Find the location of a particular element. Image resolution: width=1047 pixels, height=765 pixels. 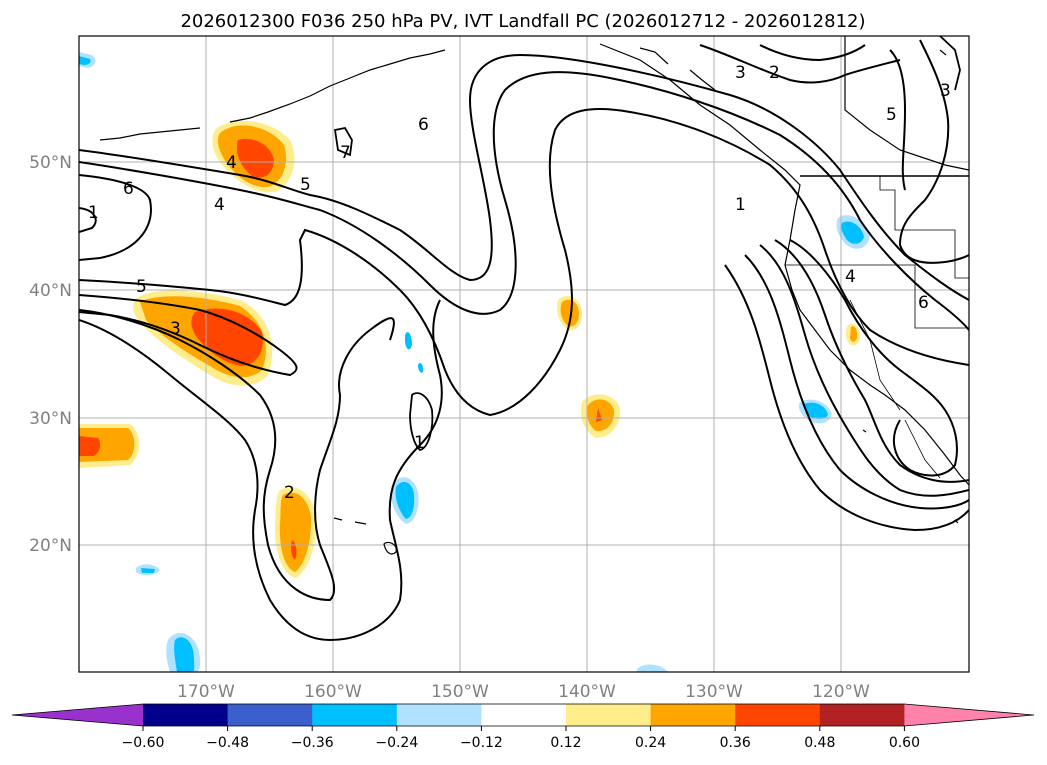

colorbar-tick-label: 0.48 is located at coordinates (819, 743).